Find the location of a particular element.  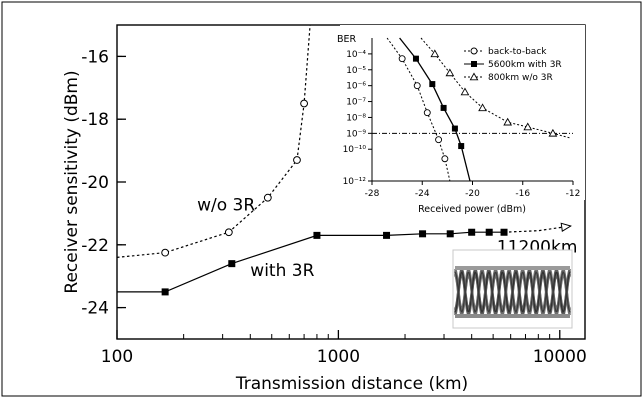

legend-marker-5600km-with-3r is located at coordinates (474, 64).